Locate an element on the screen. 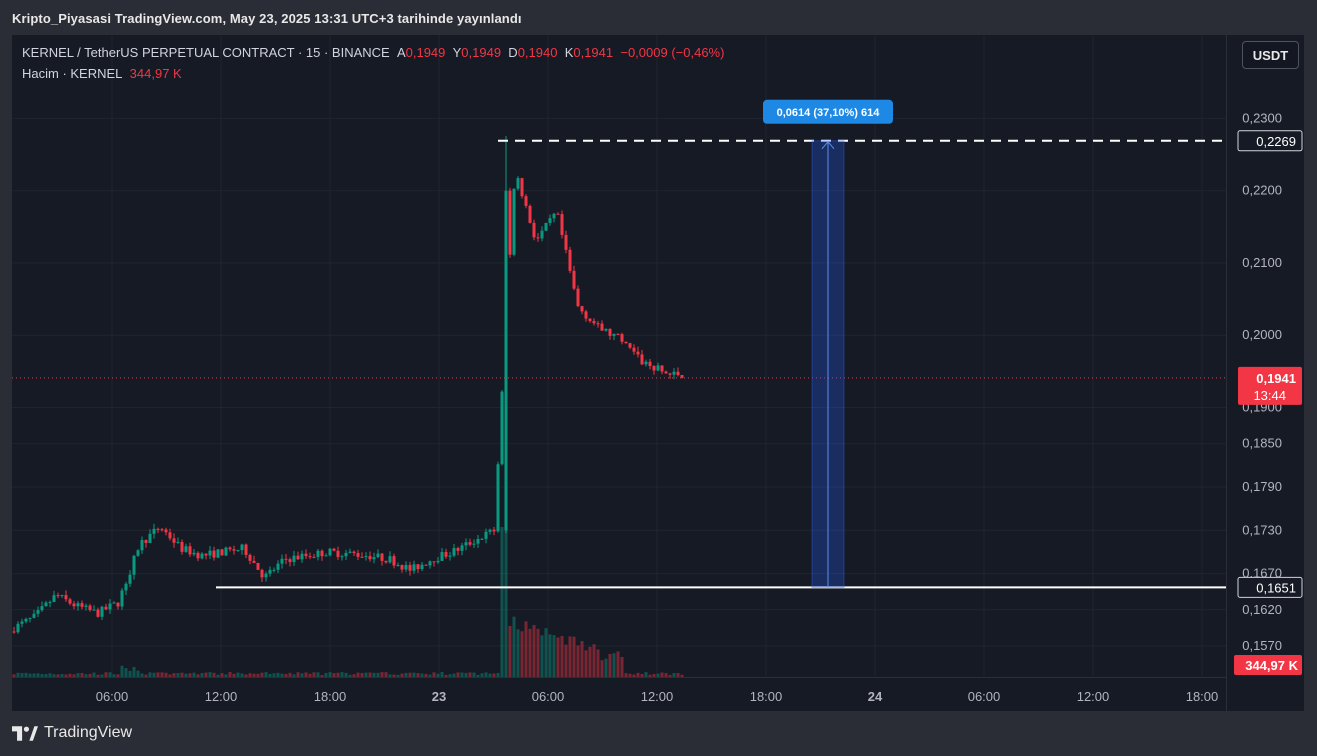 The image size is (1317, 756). volume-legend: Hacim · KERNEL 344,97 K is located at coordinates (102, 73).